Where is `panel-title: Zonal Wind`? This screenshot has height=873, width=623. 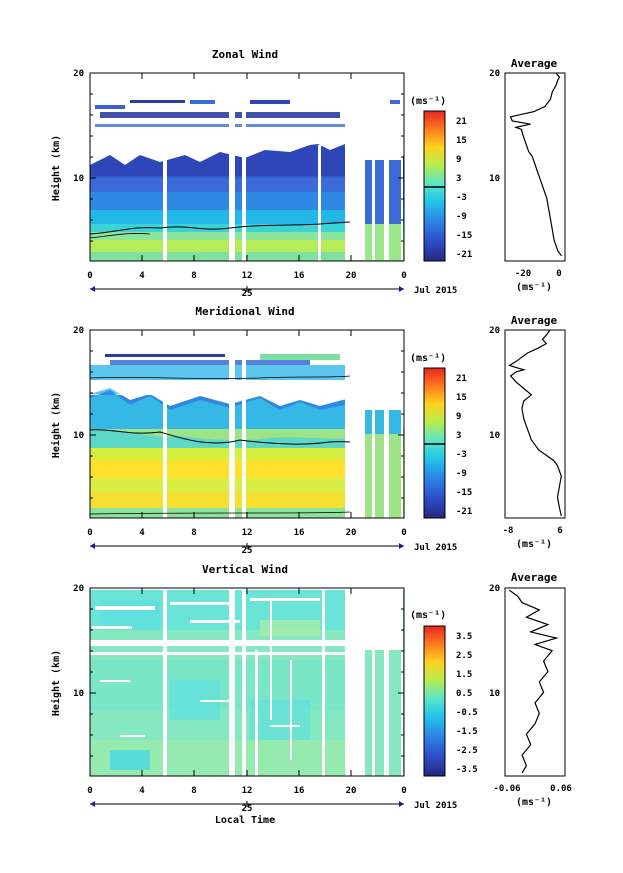
panel-title: Zonal Wind is located at coordinates (245, 54).